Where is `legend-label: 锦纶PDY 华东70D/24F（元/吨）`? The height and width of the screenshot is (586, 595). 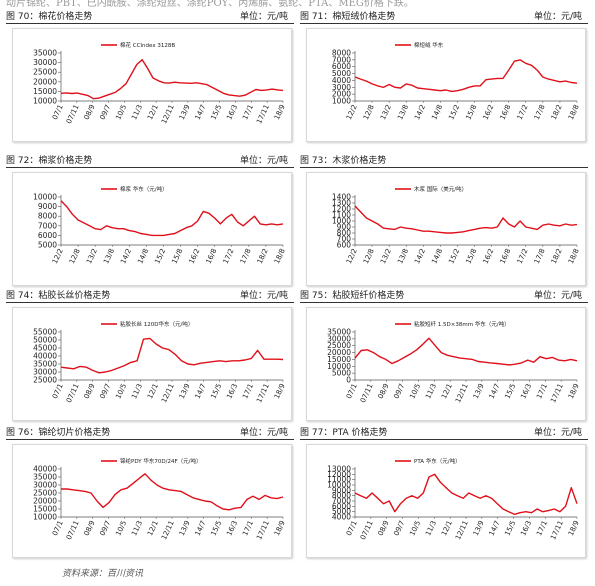 legend-label: 锦纶PDY 华东70D/24F（元/吨） is located at coordinates (160, 461).